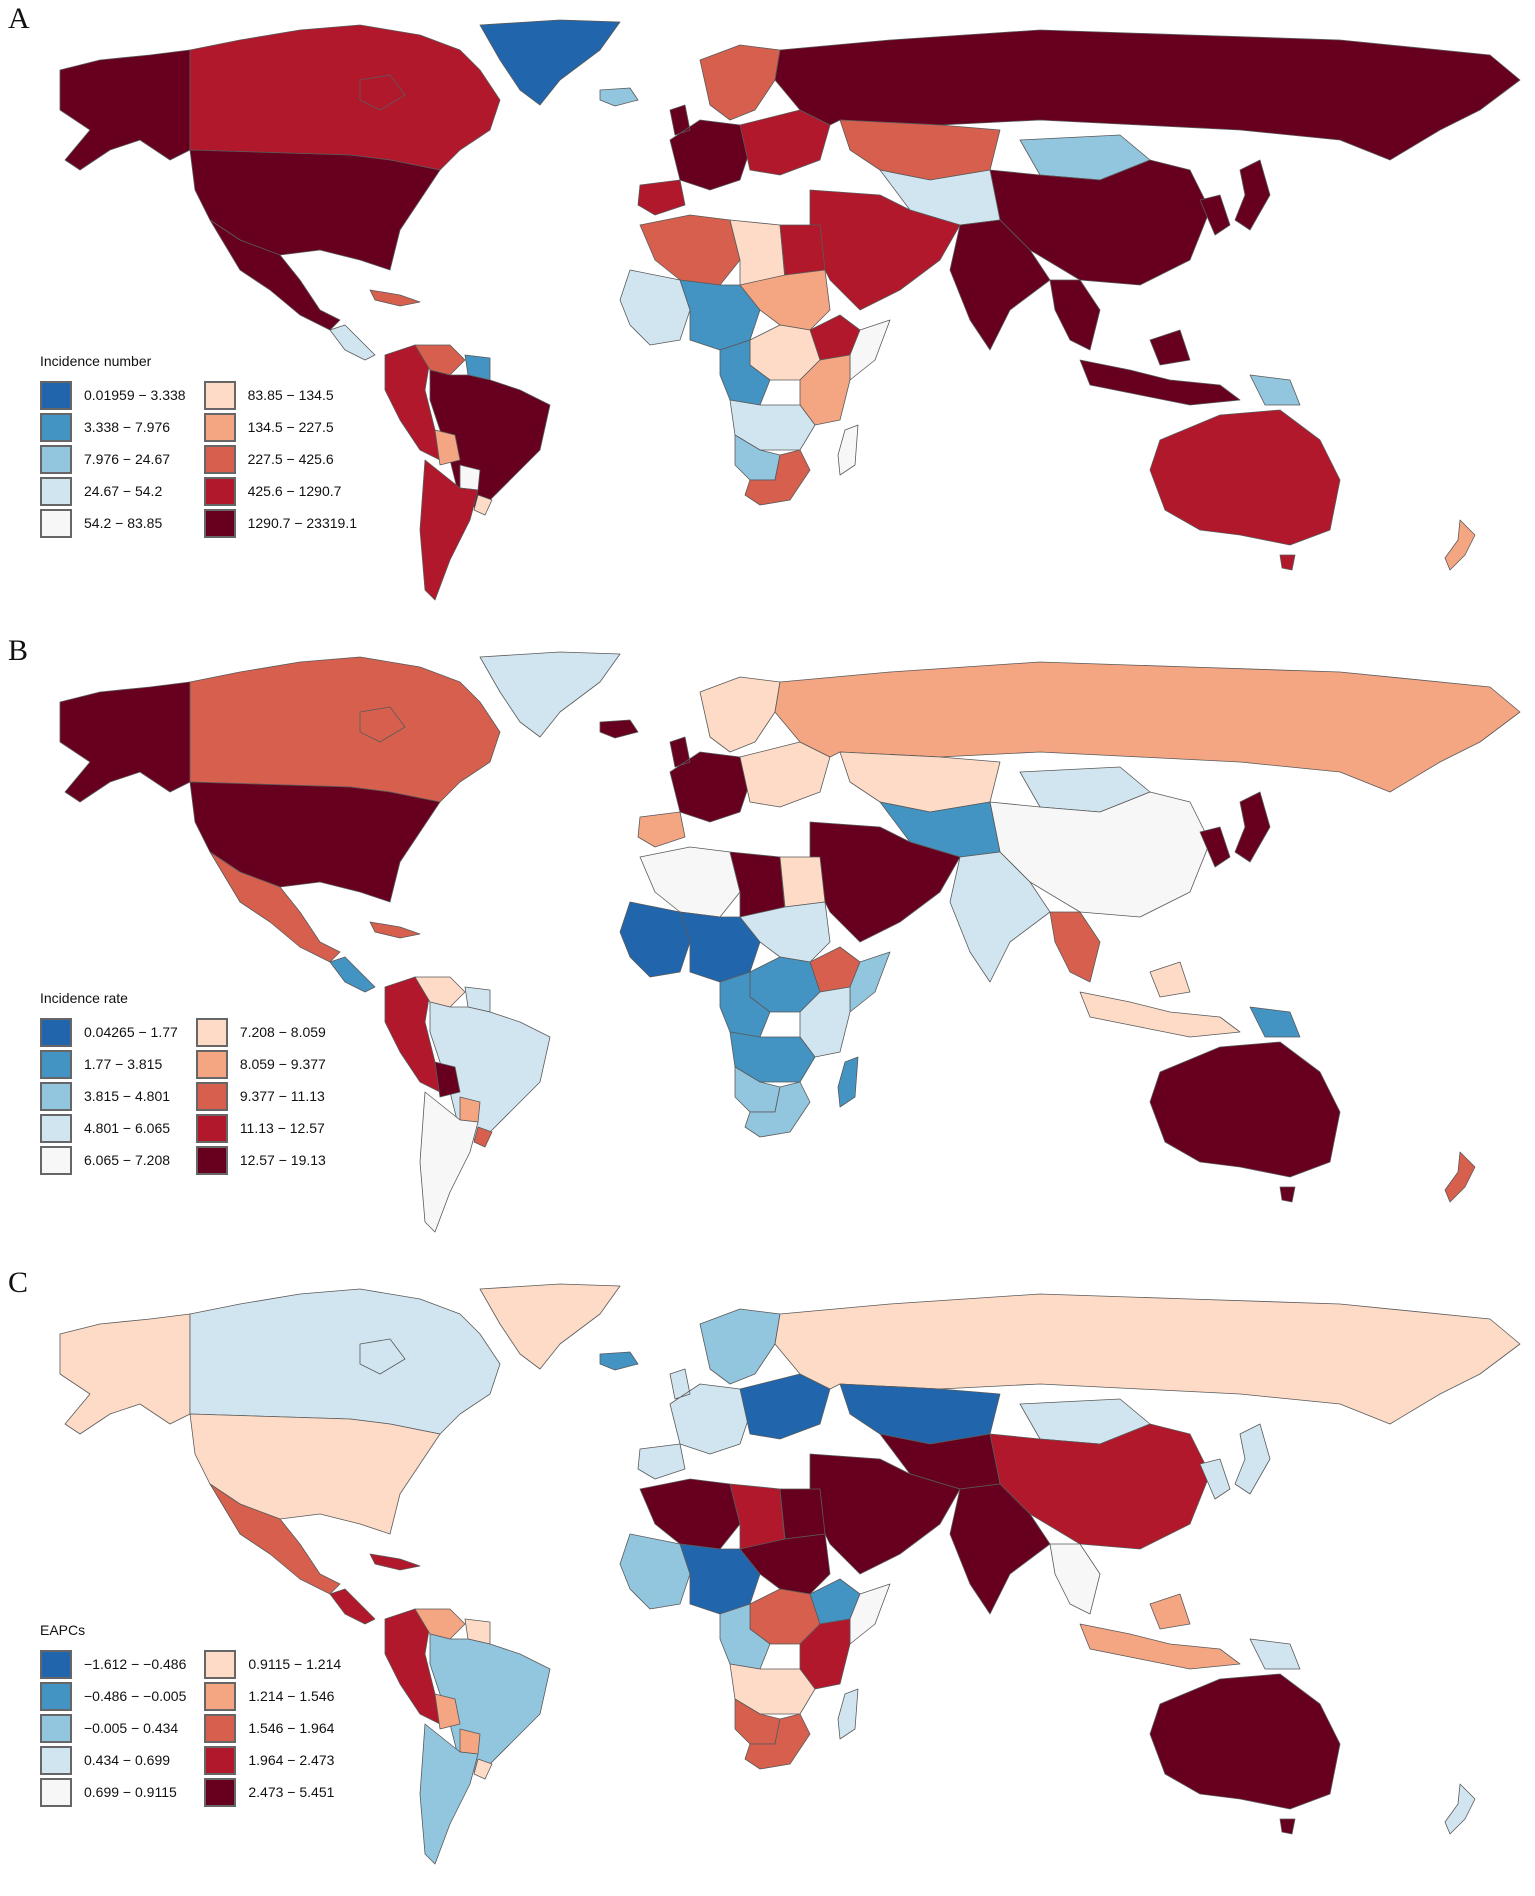 The width and height of the screenshot is (1535, 1896). I want to click on legend-item: 0.699 − 0.9115, so click(113, 1792).